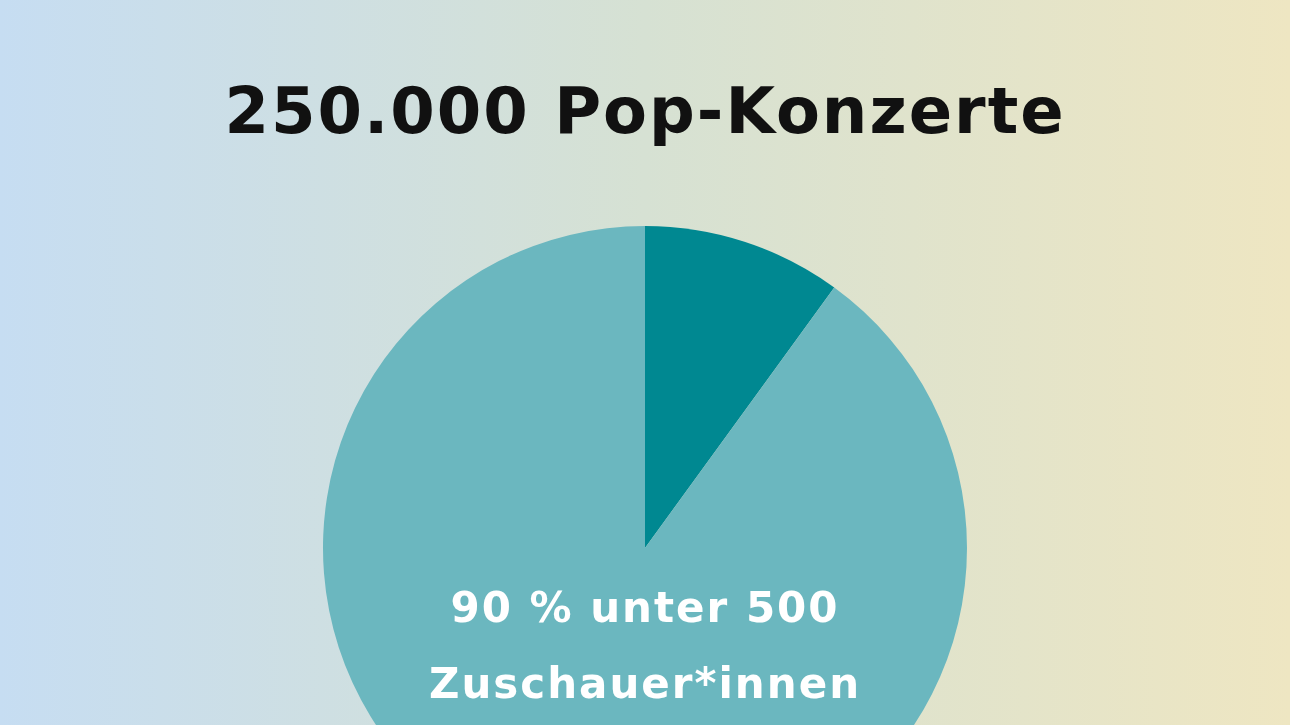 The width and height of the screenshot is (1290, 725). Describe the element at coordinates (645, 645) in the screenshot. I see `slice-label: 90 % unter 500 Zuschauer*innen` at that location.